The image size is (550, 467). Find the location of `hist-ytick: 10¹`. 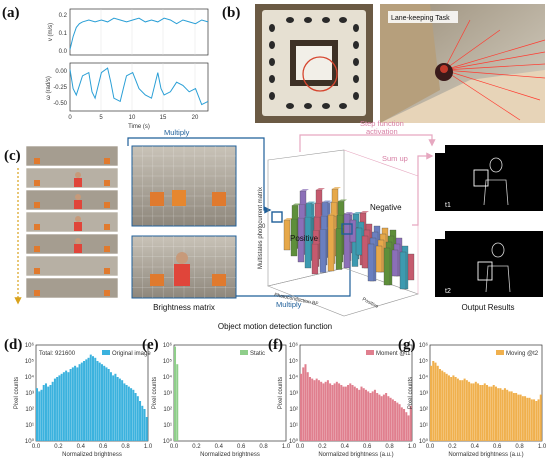

hist-ytick: 10¹ is located at coordinates (29, 426).